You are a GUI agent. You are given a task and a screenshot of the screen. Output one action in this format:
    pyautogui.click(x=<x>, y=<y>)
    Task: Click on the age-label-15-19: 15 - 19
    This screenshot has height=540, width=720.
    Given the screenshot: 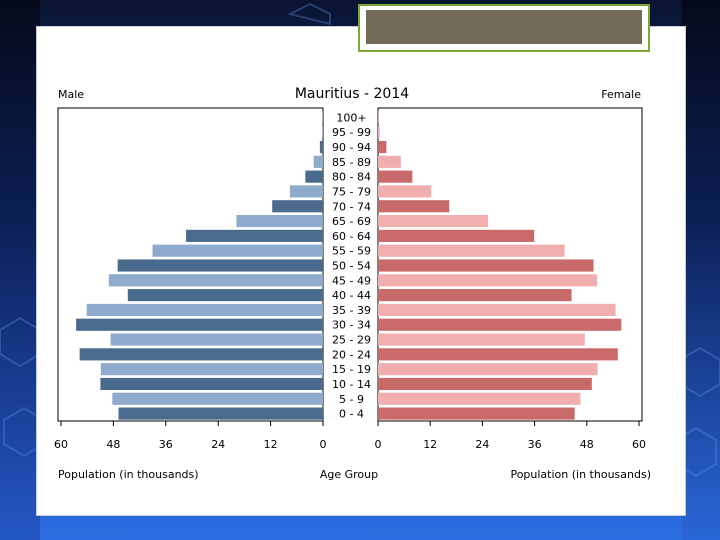 What is the action you would take?
    pyautogui.click(x=351, y=369)
    